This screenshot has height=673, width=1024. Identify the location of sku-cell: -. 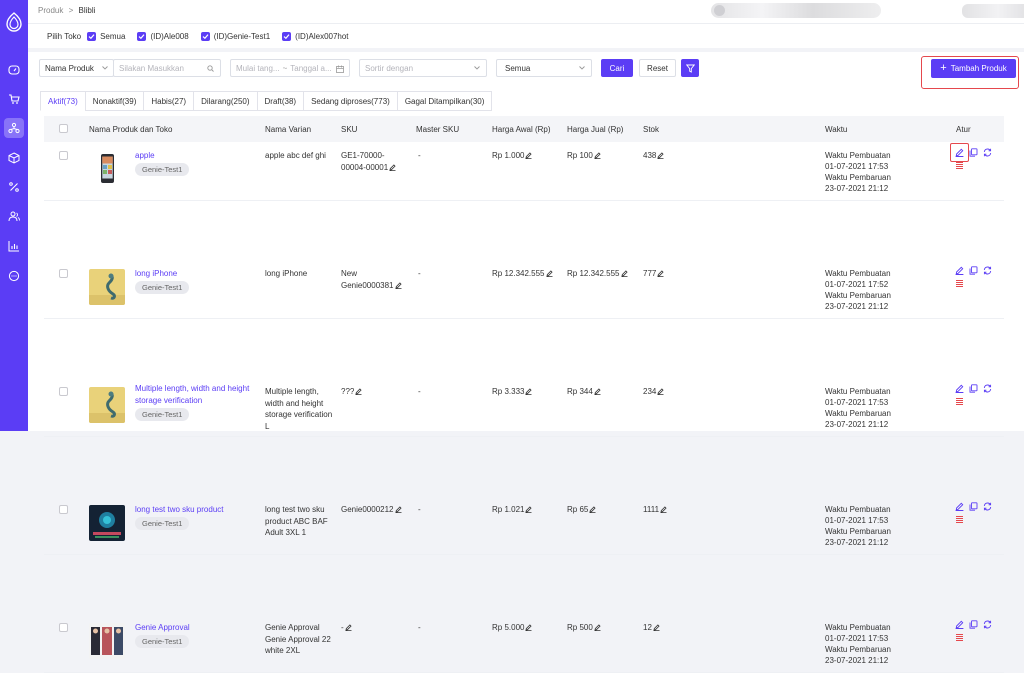
(374, 628).